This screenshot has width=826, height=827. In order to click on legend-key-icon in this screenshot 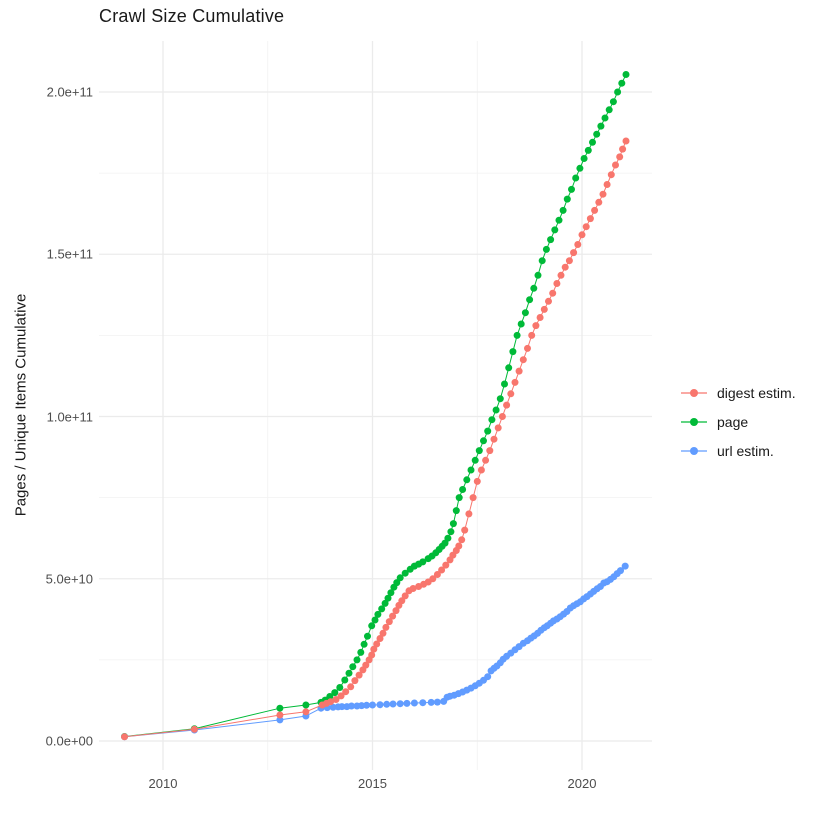, I will do `click(694, 392)`.